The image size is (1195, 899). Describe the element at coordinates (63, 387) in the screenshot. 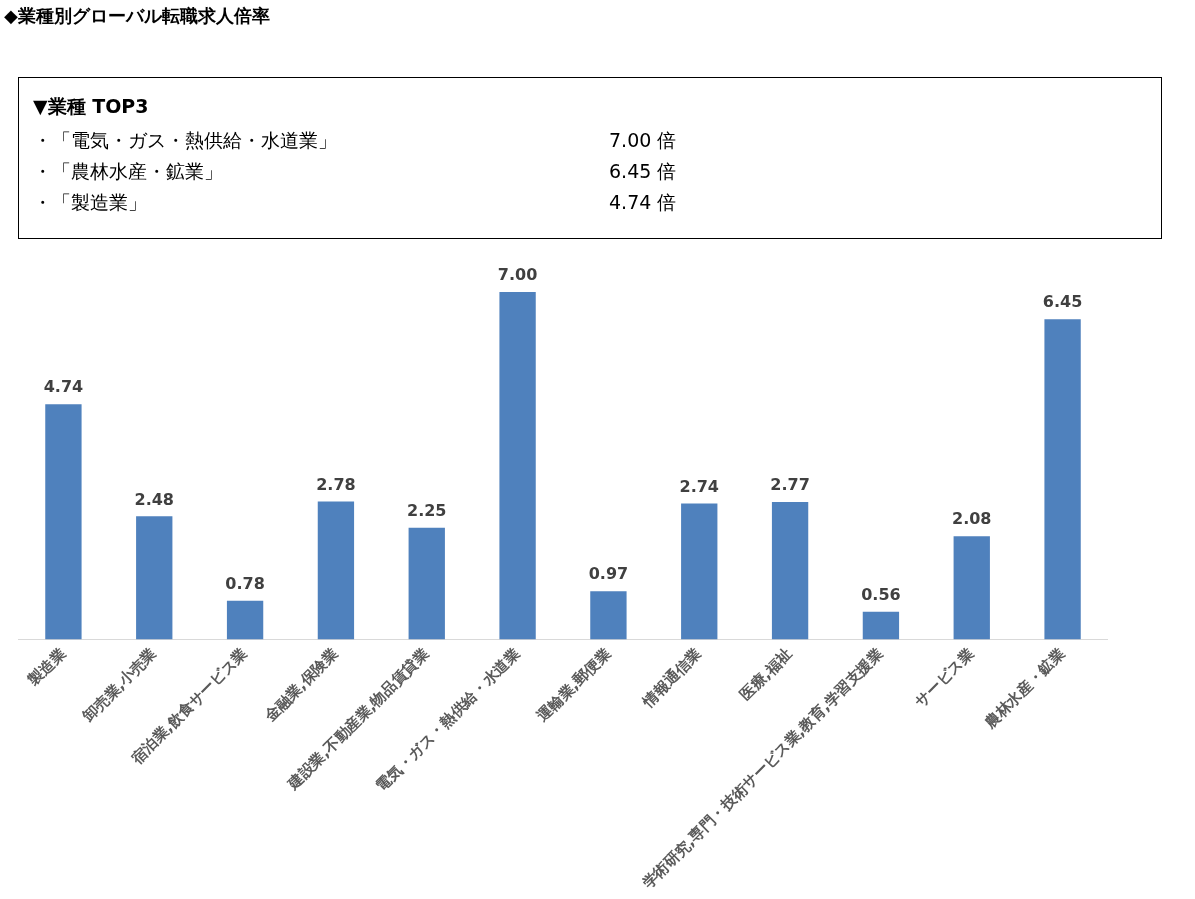

I see `data-label: 4.74` at that location.